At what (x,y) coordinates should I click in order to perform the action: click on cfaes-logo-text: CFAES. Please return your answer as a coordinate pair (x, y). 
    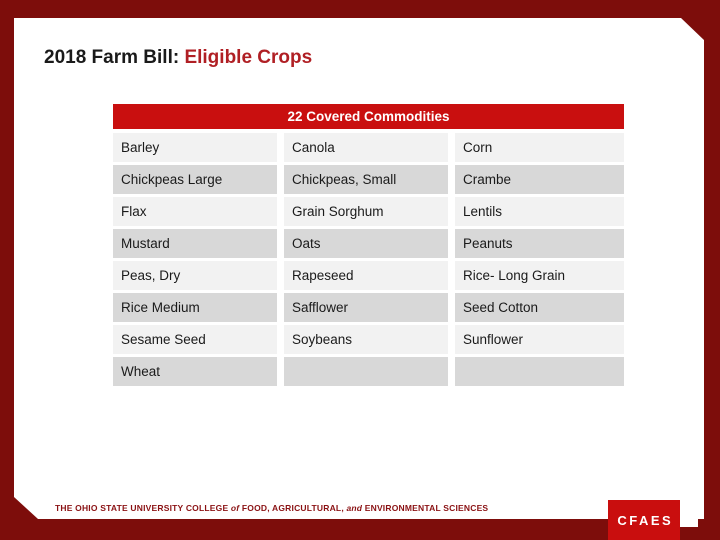
    Looking at the image, I should click on (645, 520).